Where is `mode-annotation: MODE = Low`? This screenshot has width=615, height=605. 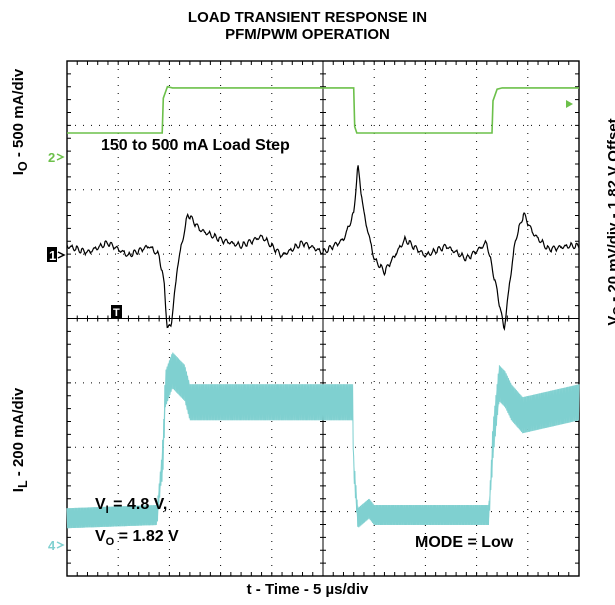
mode-annotation: MODE = Low is located at coordinates (464, 542).